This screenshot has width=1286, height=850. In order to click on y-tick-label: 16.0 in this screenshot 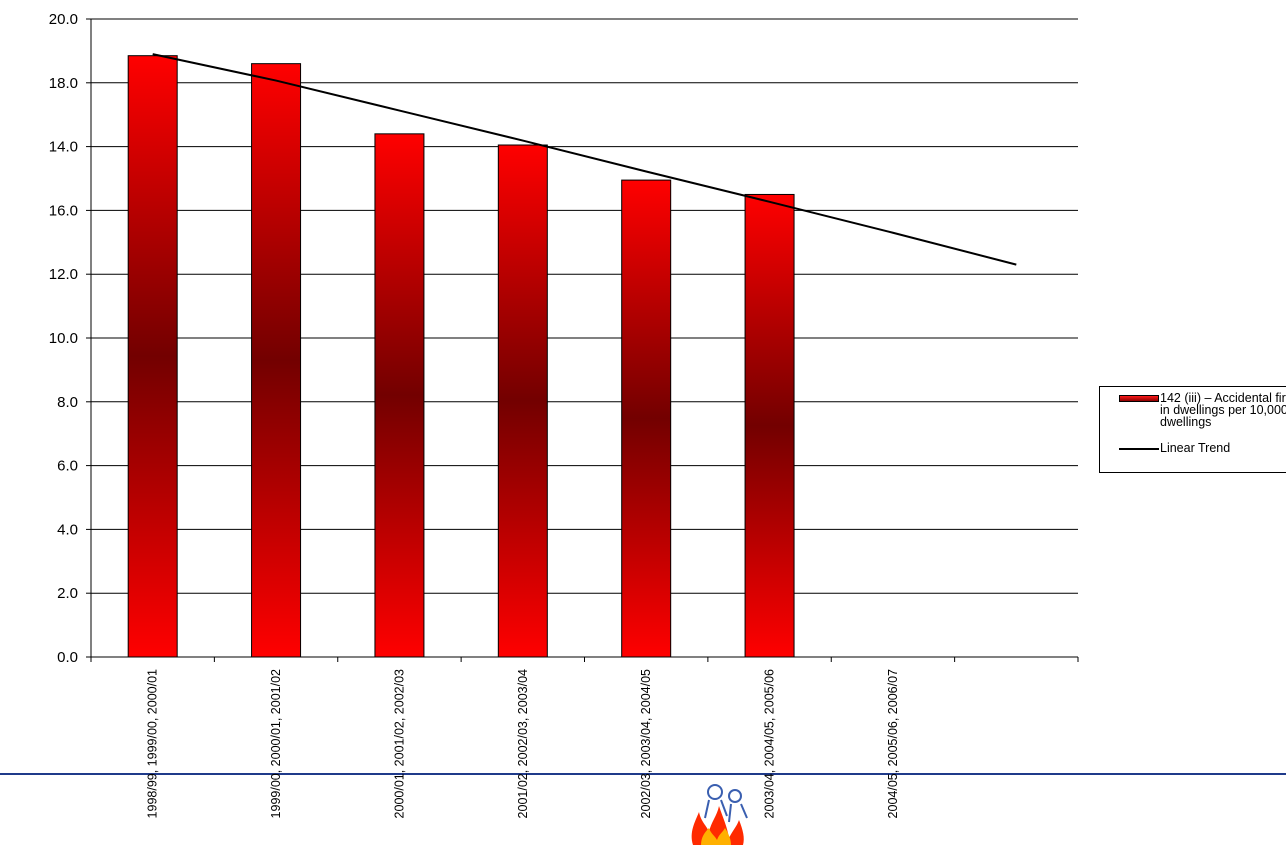, I will do `click(63, 210)`.